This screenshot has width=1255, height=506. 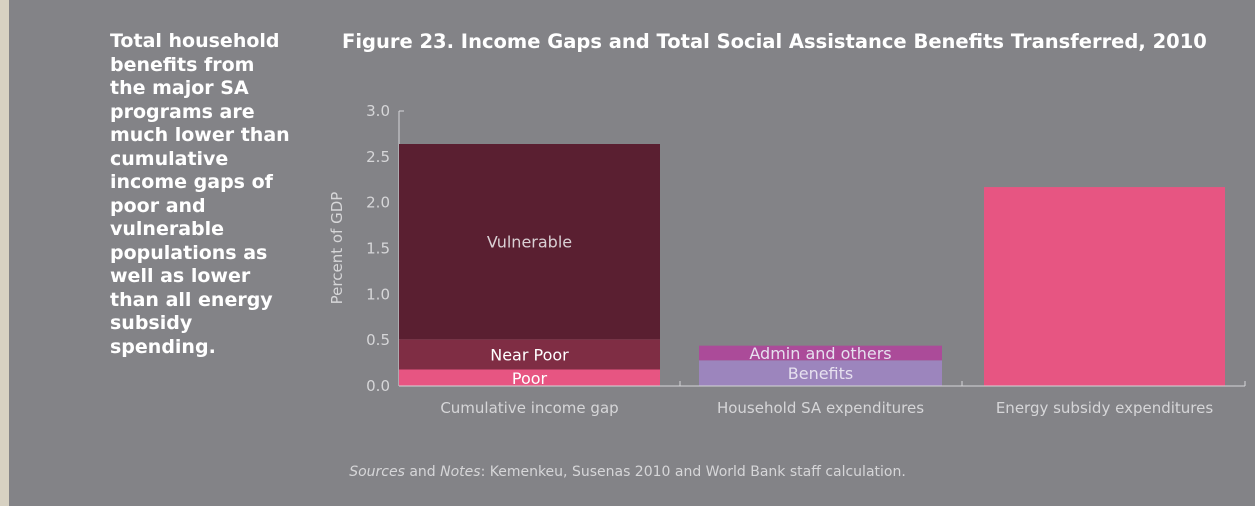 I want to click on segment-label: Near Poor, so click(x=529, y=354).